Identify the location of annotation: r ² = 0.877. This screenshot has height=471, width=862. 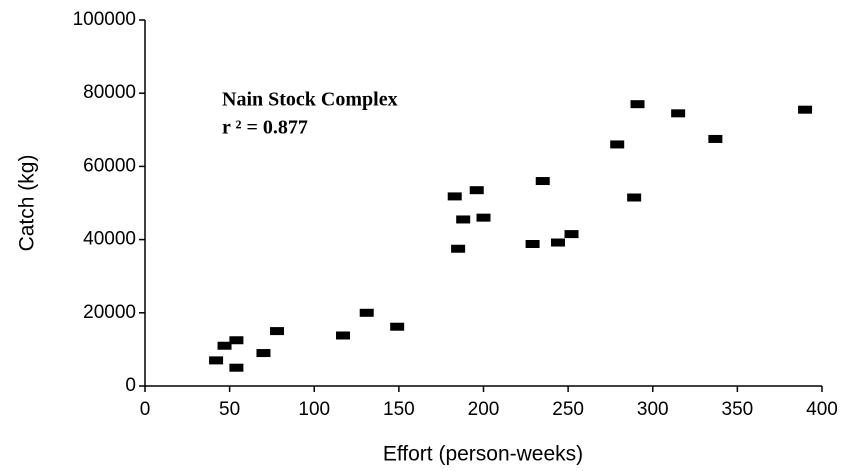
(265, 128).